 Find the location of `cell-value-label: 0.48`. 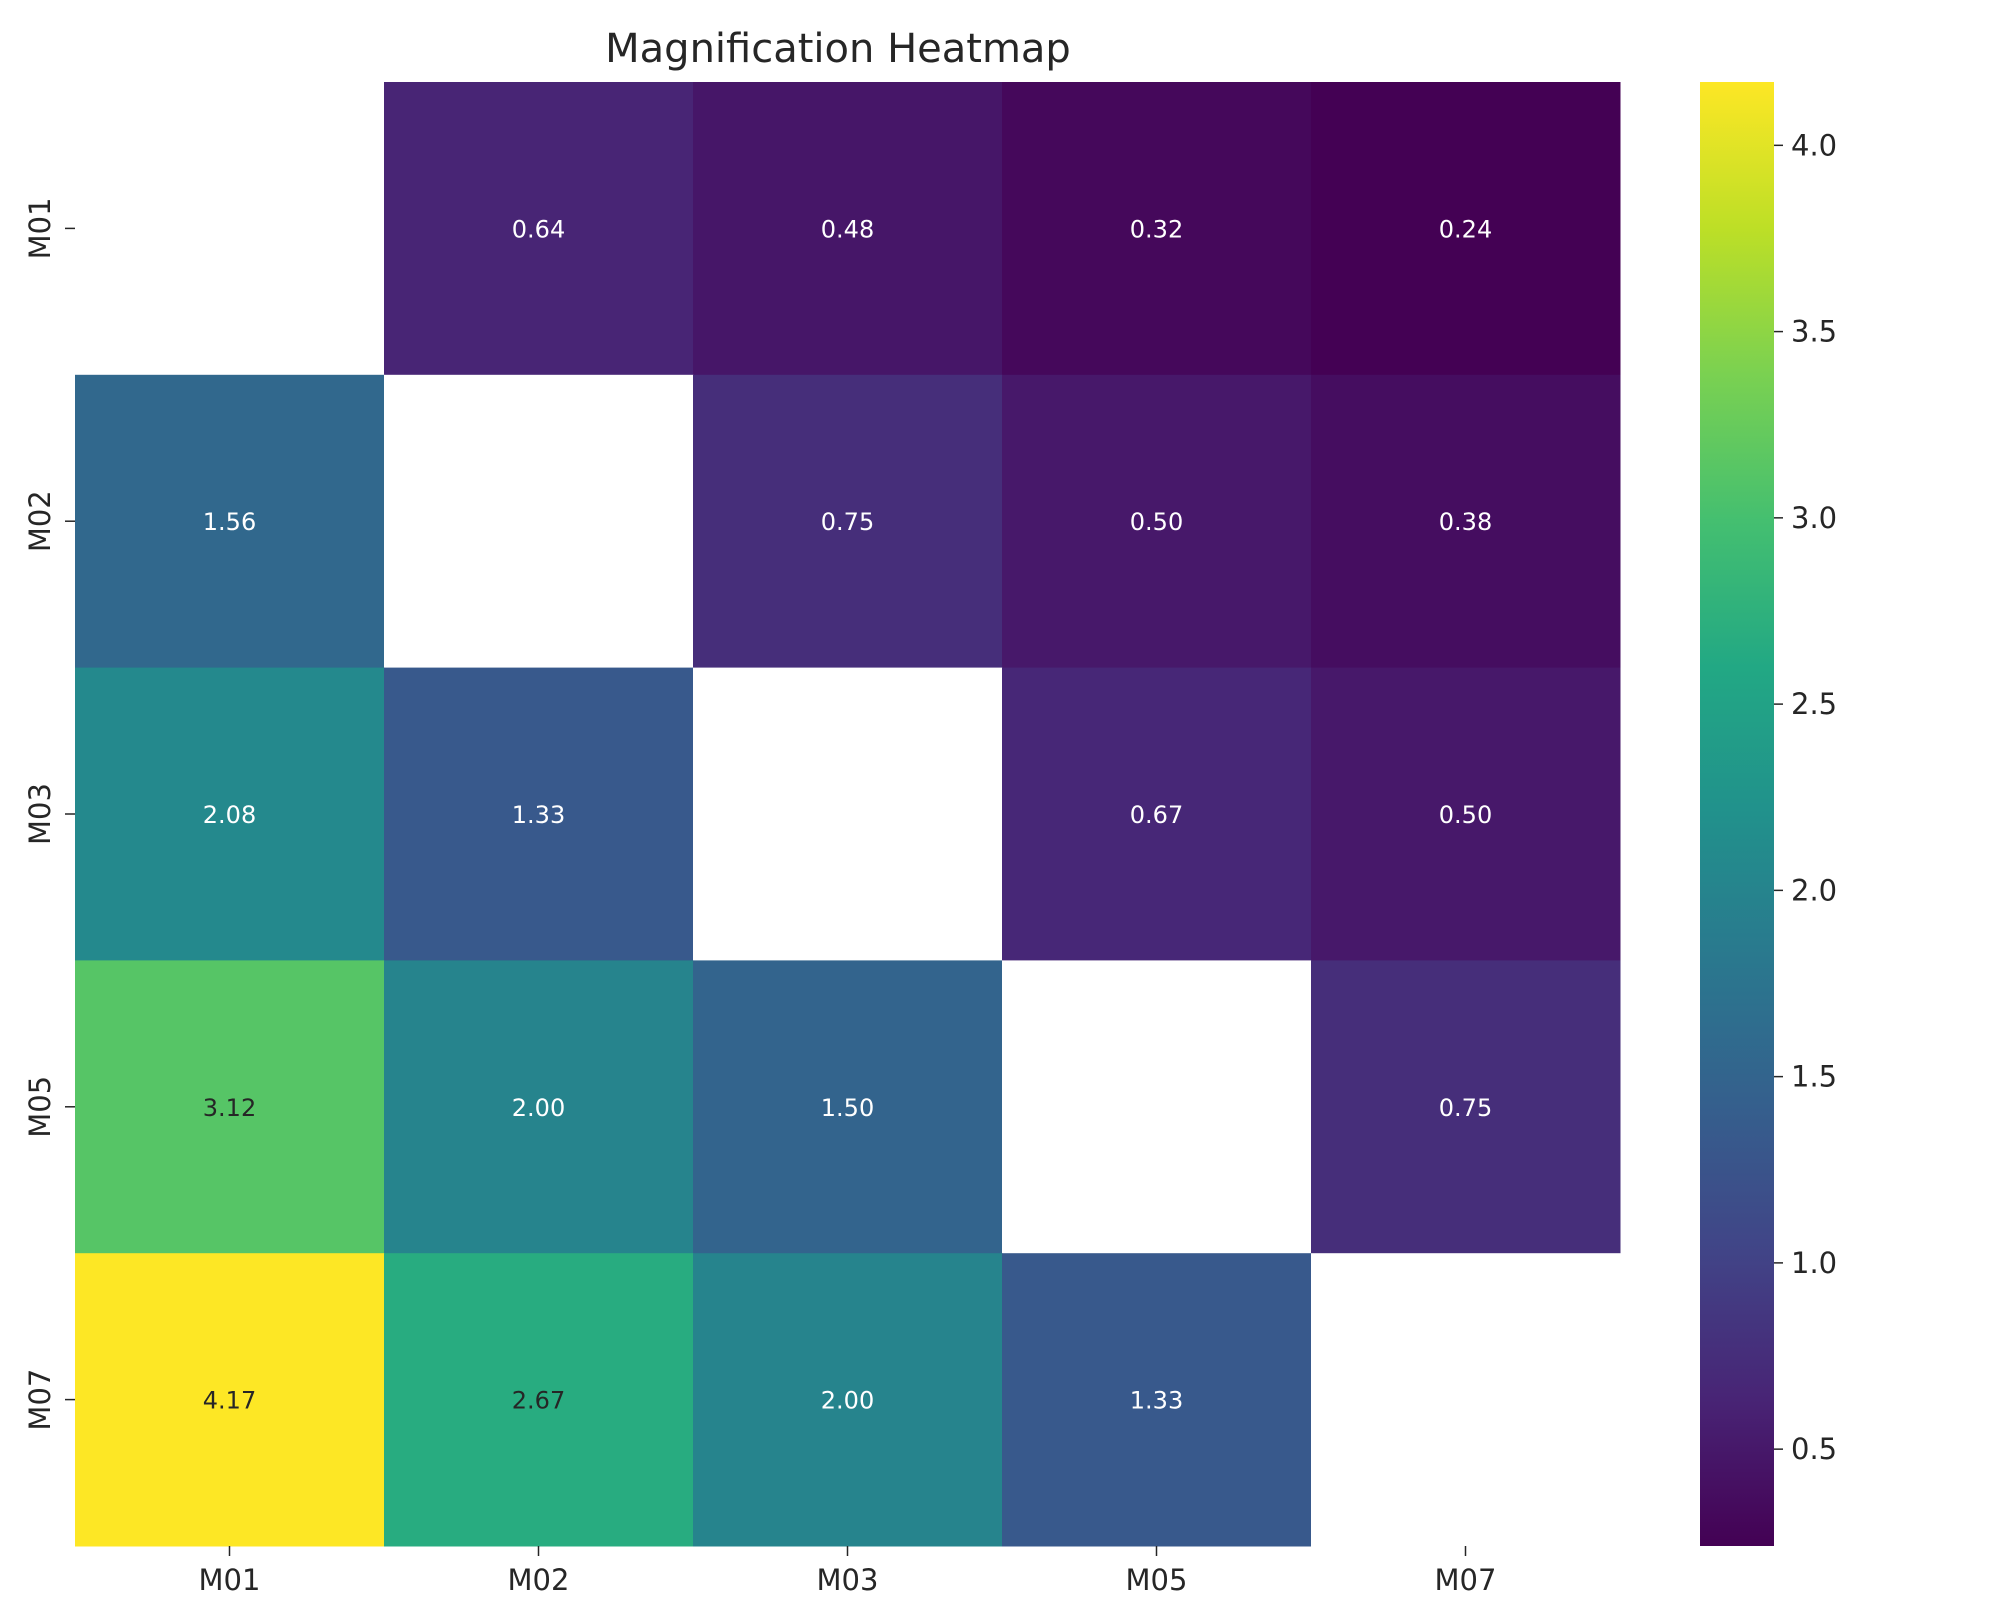

cell-value-label: 0.48 is located at coordinates (847, 229).